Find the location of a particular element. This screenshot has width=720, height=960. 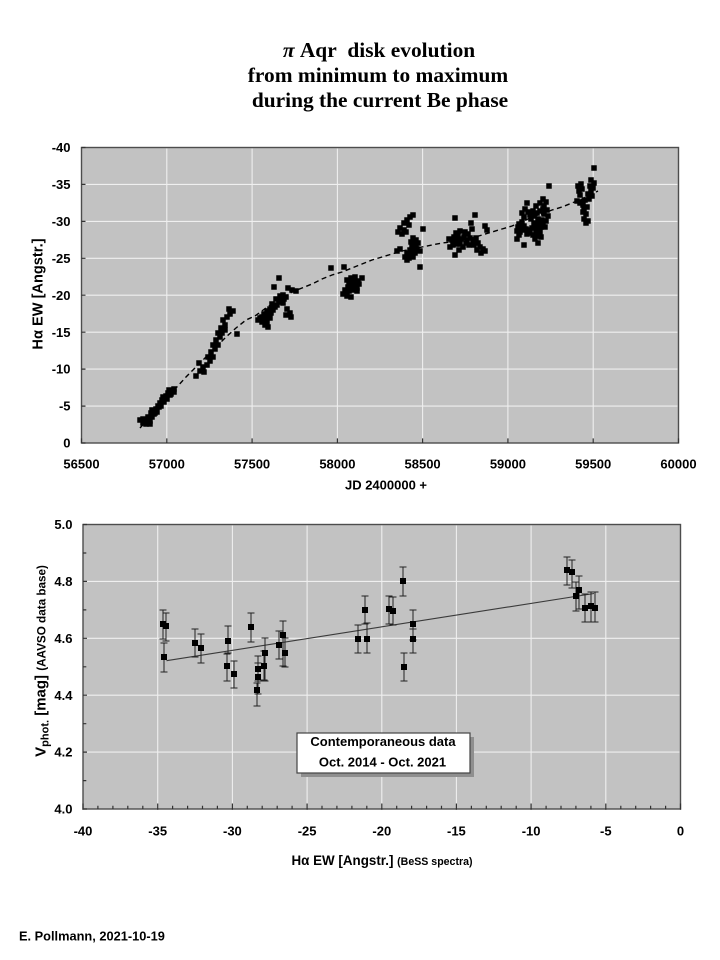

svg-text: 57000 is located at coordinates (167, 463).